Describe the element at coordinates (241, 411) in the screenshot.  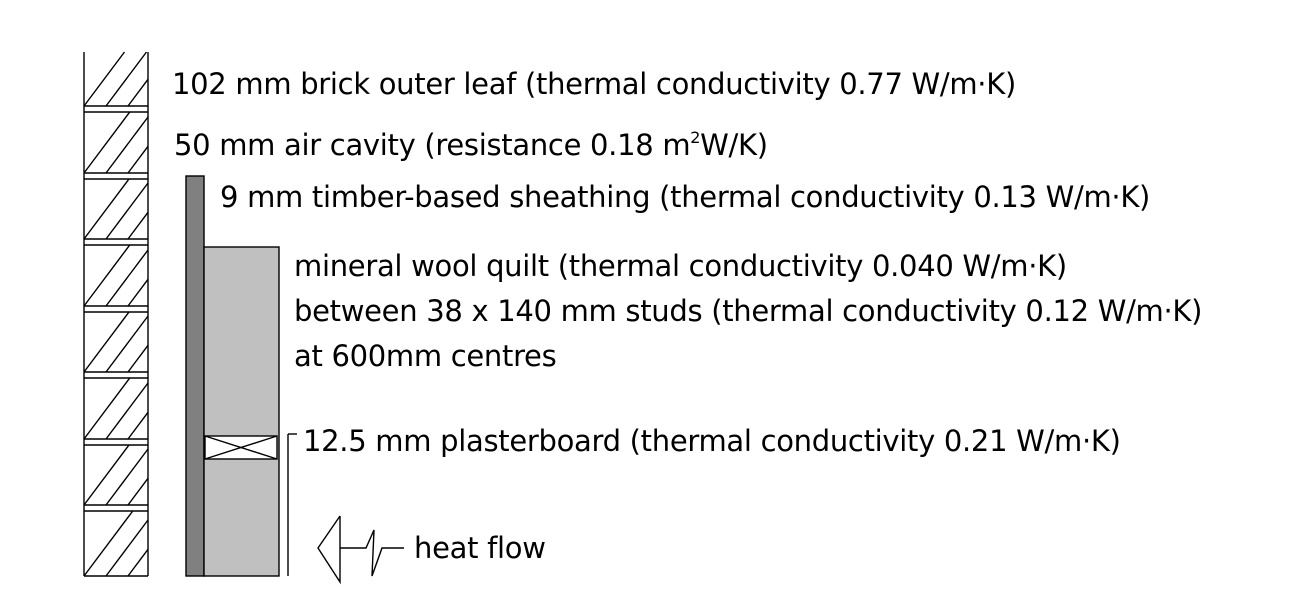
I see `mineral-wool-layer` at that location.